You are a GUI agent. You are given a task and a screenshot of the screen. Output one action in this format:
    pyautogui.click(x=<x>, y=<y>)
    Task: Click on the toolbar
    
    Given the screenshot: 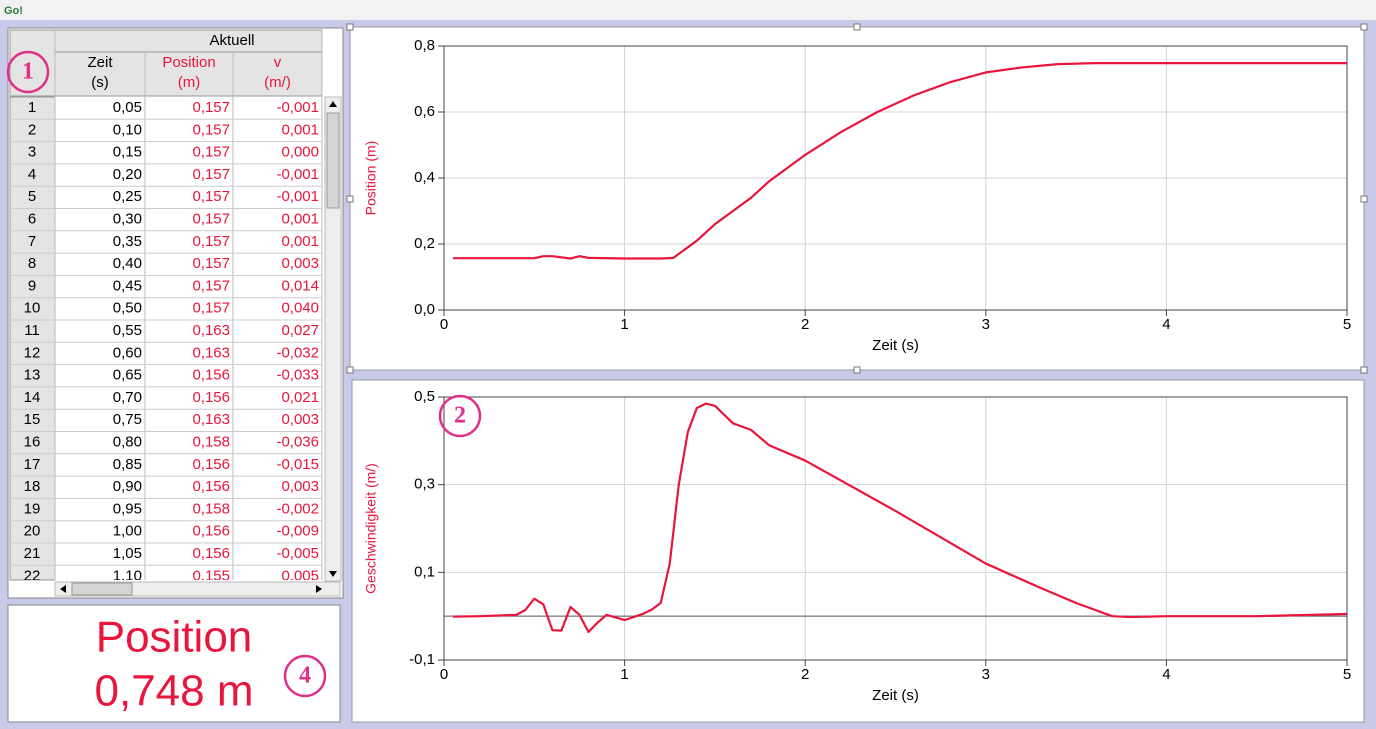 What is the action you would take?
    pyautogui.click(x=688, y=10)
    